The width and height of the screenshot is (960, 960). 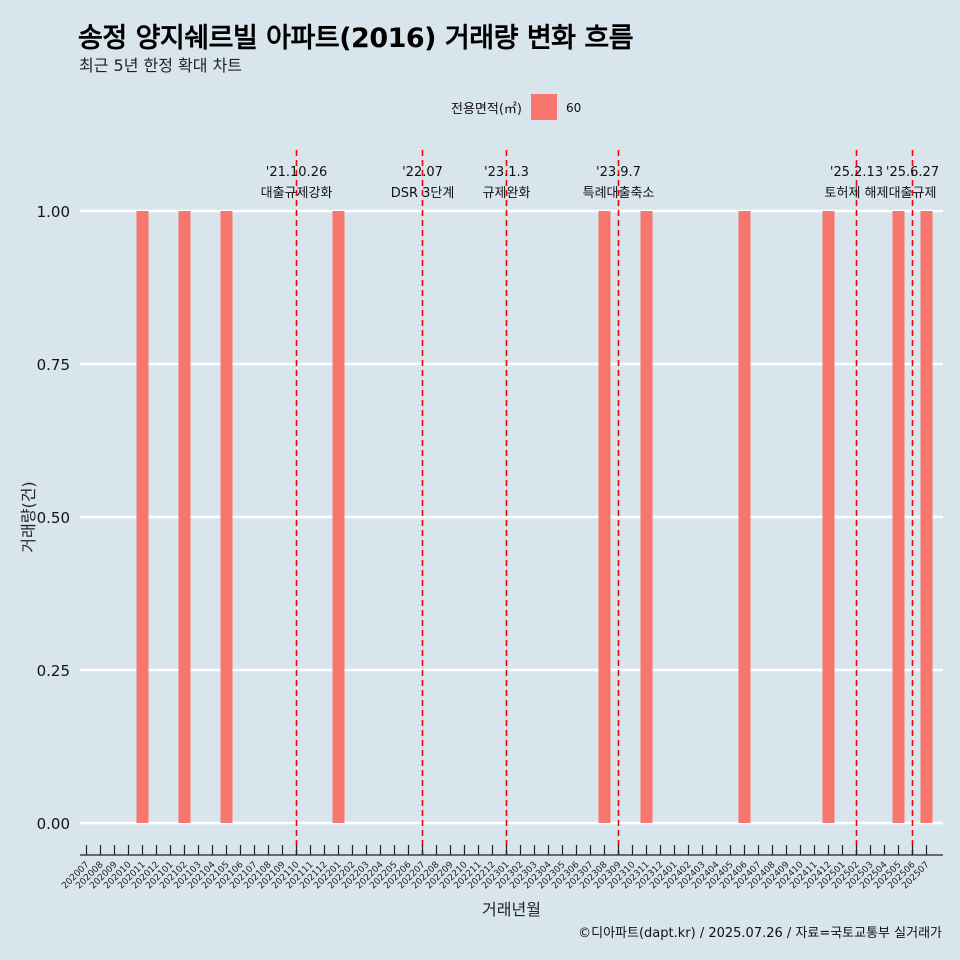 What do you see at coordinates (619, 193) in the screenshot?
I see `event-name-label: 특례대출축소` at bounding box center [619, 193].